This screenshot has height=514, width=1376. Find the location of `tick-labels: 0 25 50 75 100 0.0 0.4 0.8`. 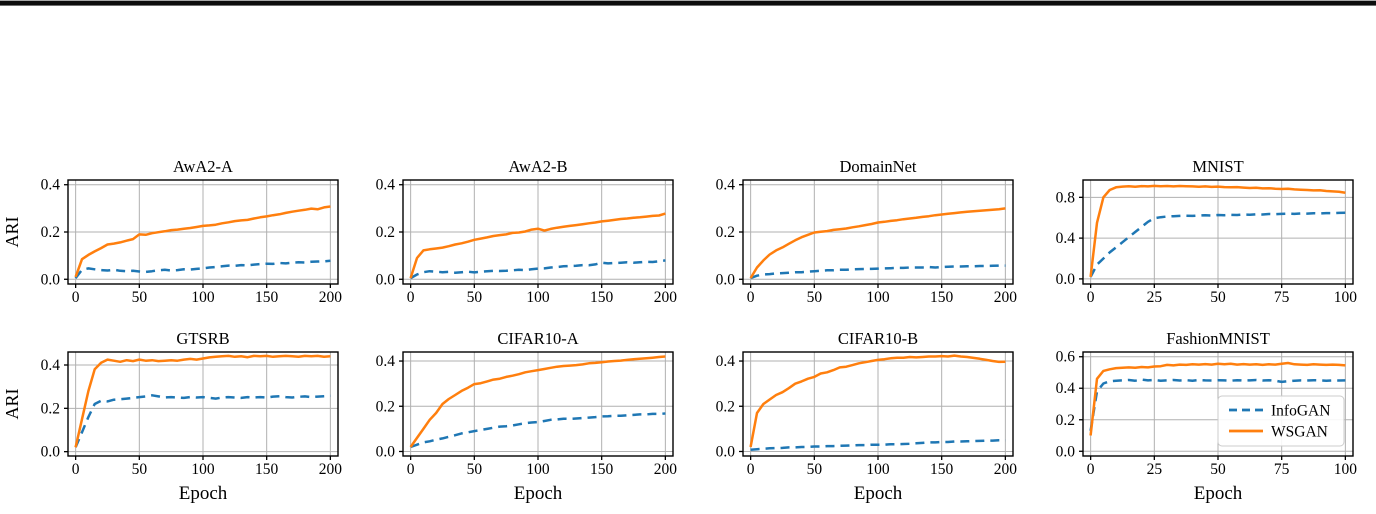

tick-labels: 0 25 50 75 100 0.0 0.4 0.8 is located at coordinates (1207, 247).